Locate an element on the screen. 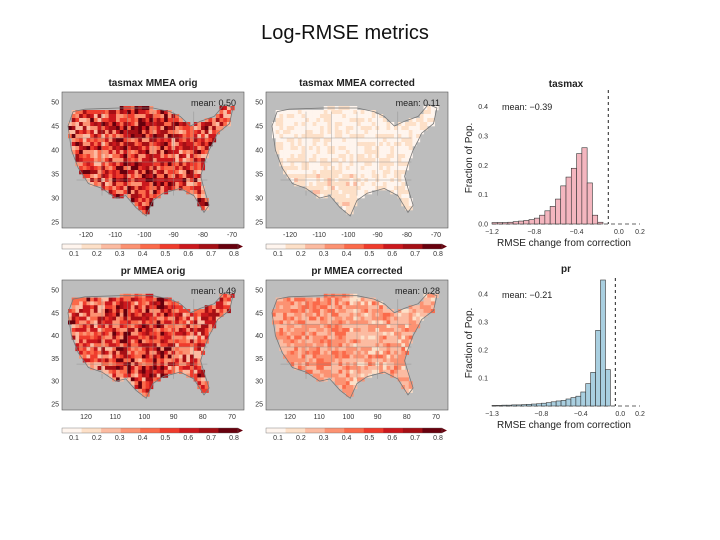 This screenshot has width=720, height=540. colorbar-label: 0.7 is located at coordinates (415, 254).